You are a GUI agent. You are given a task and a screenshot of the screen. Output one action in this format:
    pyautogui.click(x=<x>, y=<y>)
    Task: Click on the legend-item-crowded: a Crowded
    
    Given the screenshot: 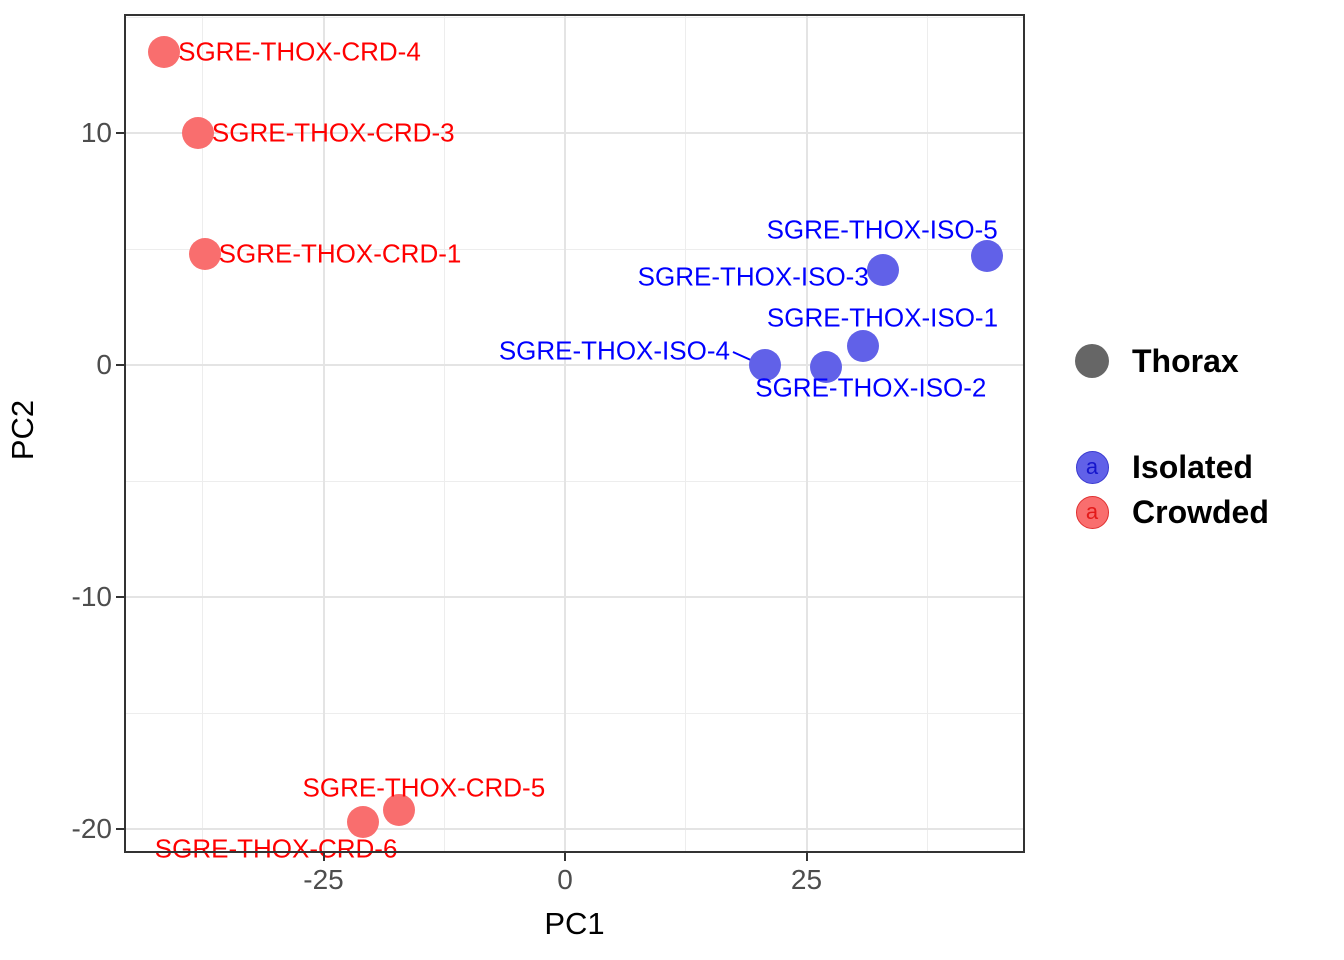 What is the action you would take?
    pyautogui.click(x=1163, y=512)
    